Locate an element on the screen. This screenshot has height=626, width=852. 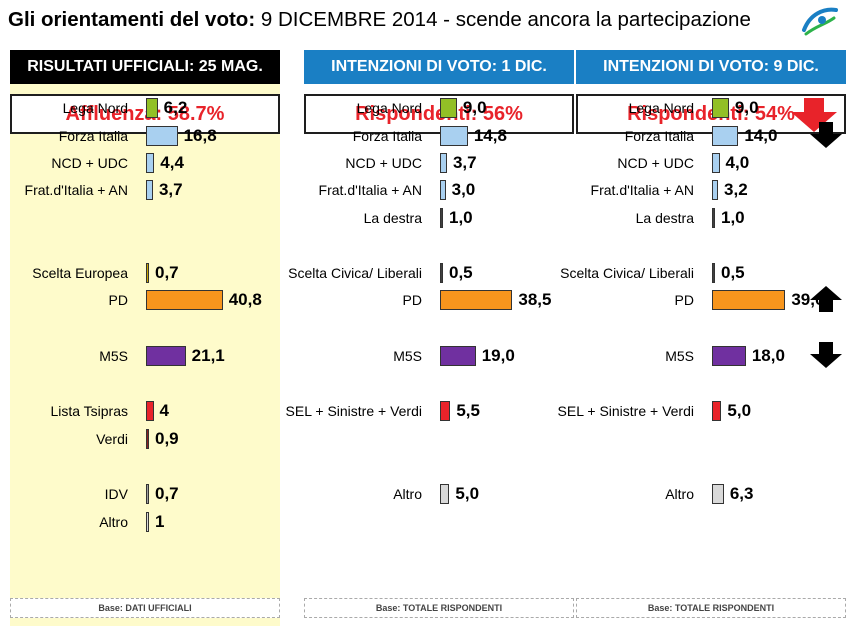
trend-down-red-arrow-icon is located at coordinates (814, 117).